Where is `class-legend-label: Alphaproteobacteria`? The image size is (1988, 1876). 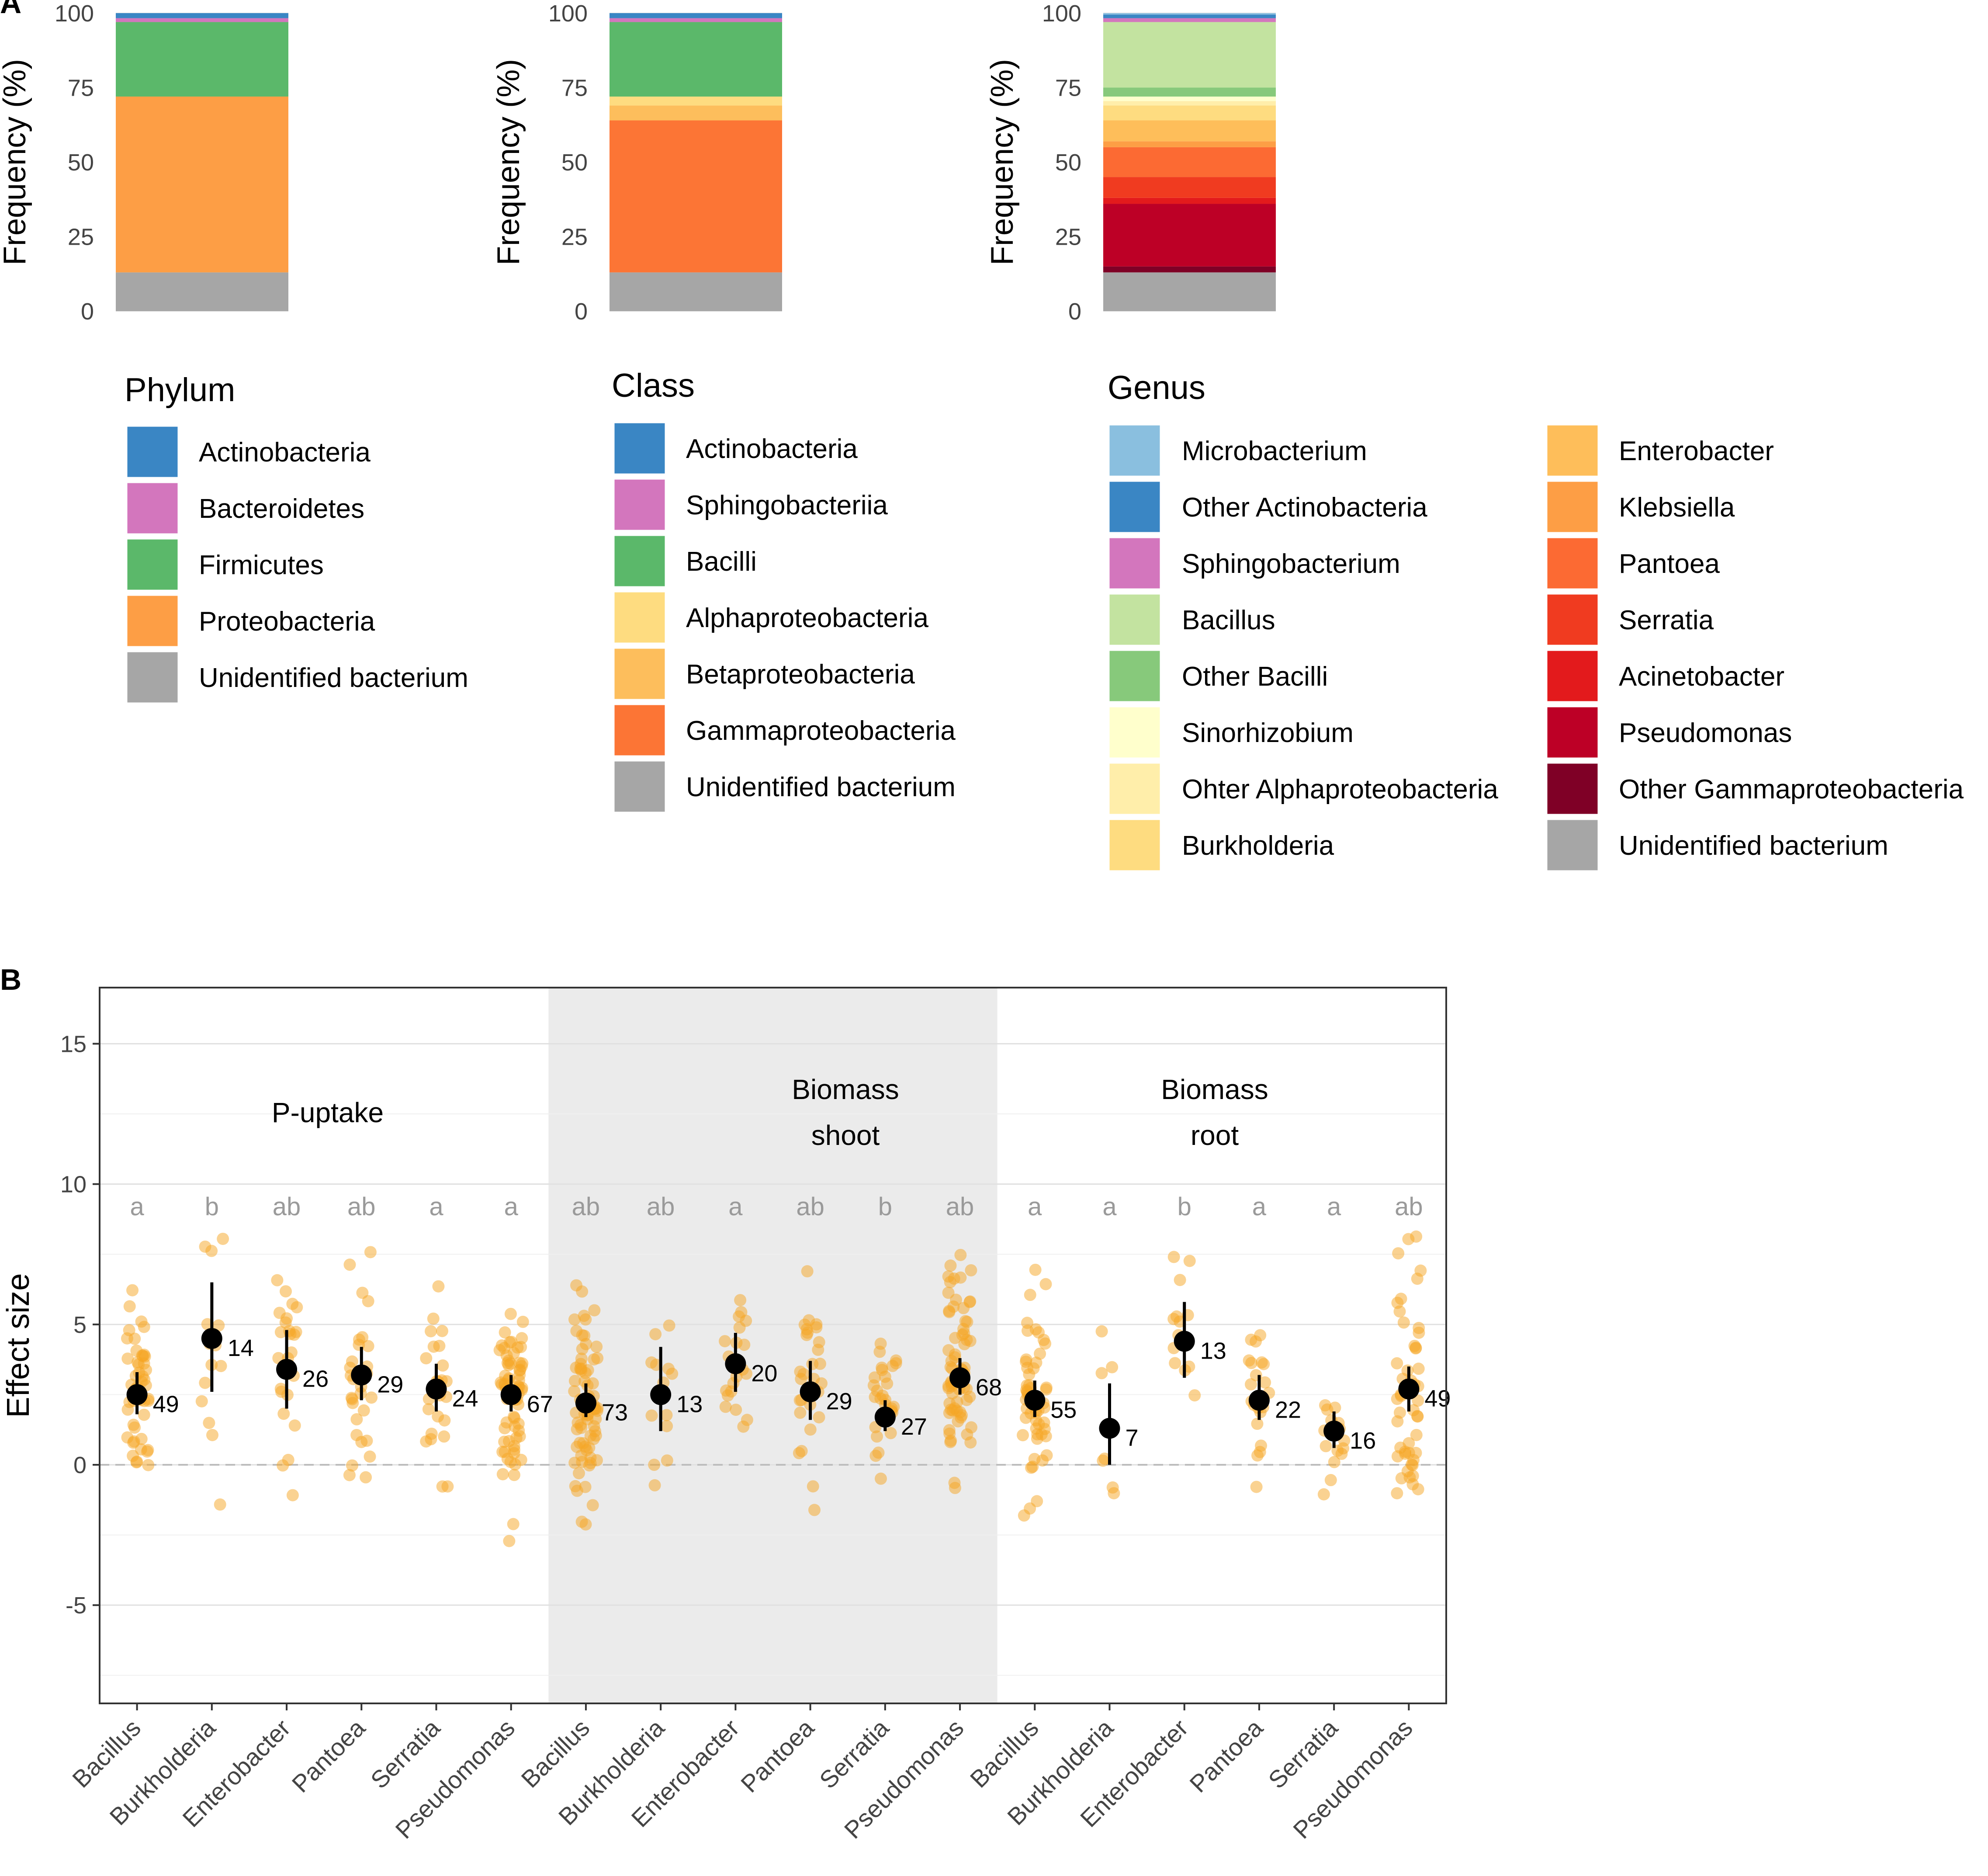
class-legend-label: Alphaproteobacteria is located at coordinates (807, 618).